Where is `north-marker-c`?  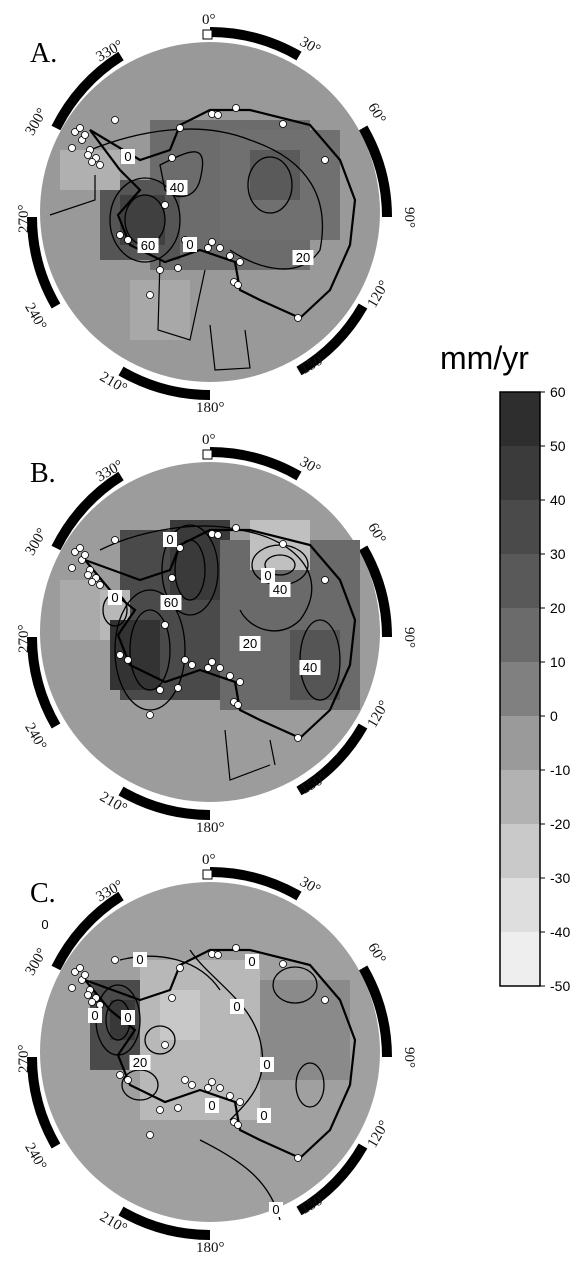 north-marker-c is located at coordinates (207, 874).